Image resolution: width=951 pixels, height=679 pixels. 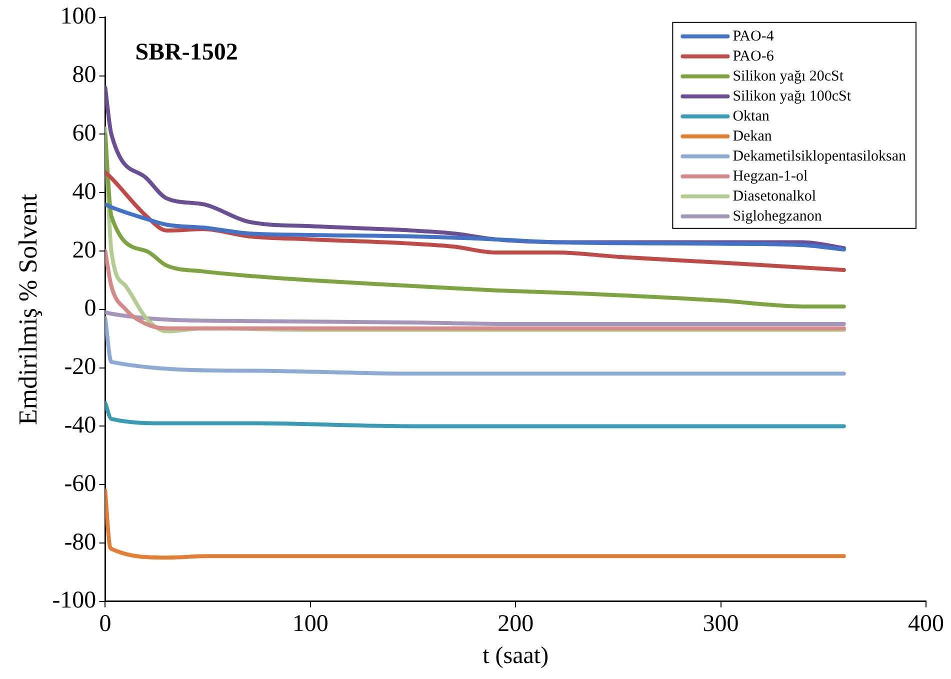 What do you see at coordinates (777, 216) in the screenshot?
I see `legend-label: Siglohegzanon` at bounding box center [777, 216].